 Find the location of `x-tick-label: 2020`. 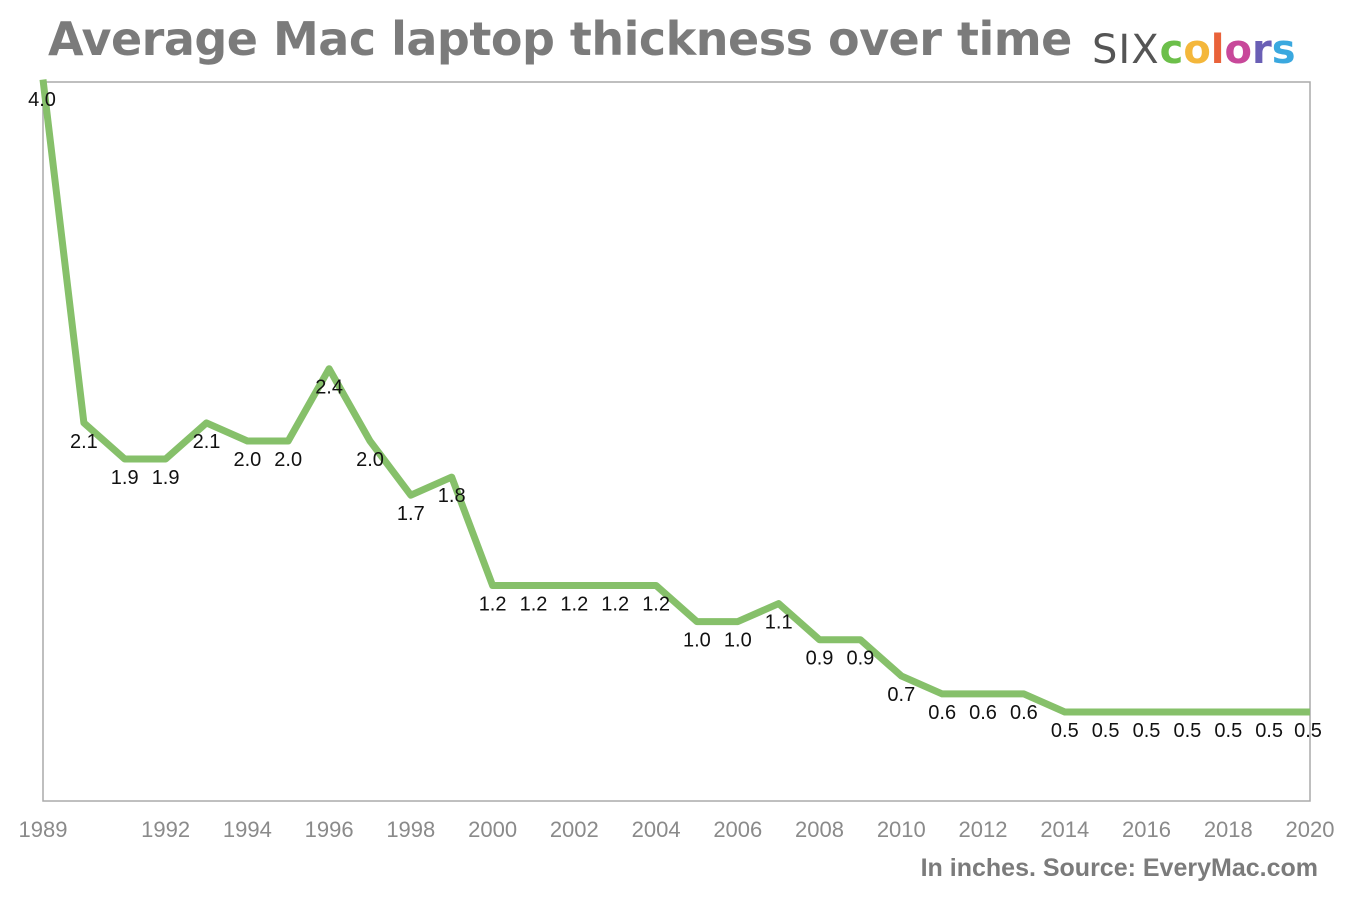

x-tick-label: 2020 is located at coordinates (1310, 829).